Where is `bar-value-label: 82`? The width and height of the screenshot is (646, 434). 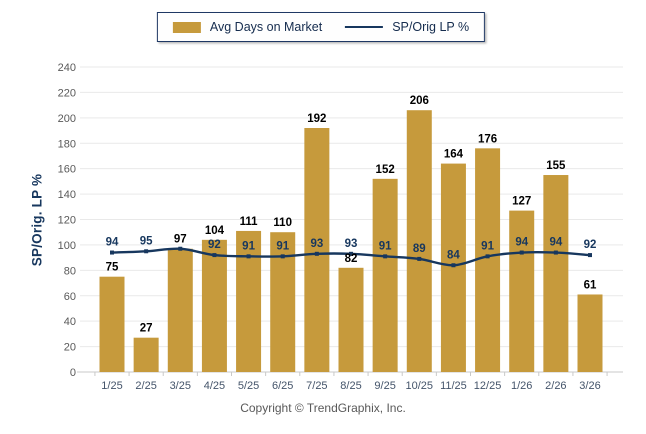 bar-value-label: 82 is located at coordinates (351, 259).